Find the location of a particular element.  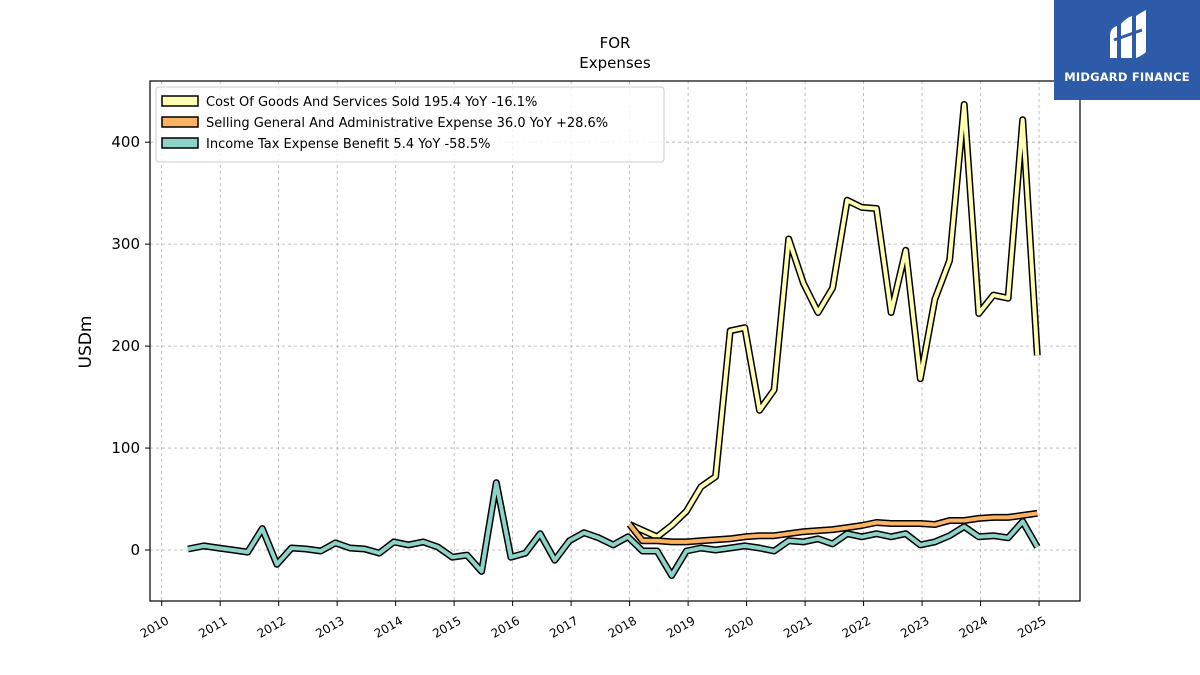

brand-mark-icon is located at coordinates (1128, 34).